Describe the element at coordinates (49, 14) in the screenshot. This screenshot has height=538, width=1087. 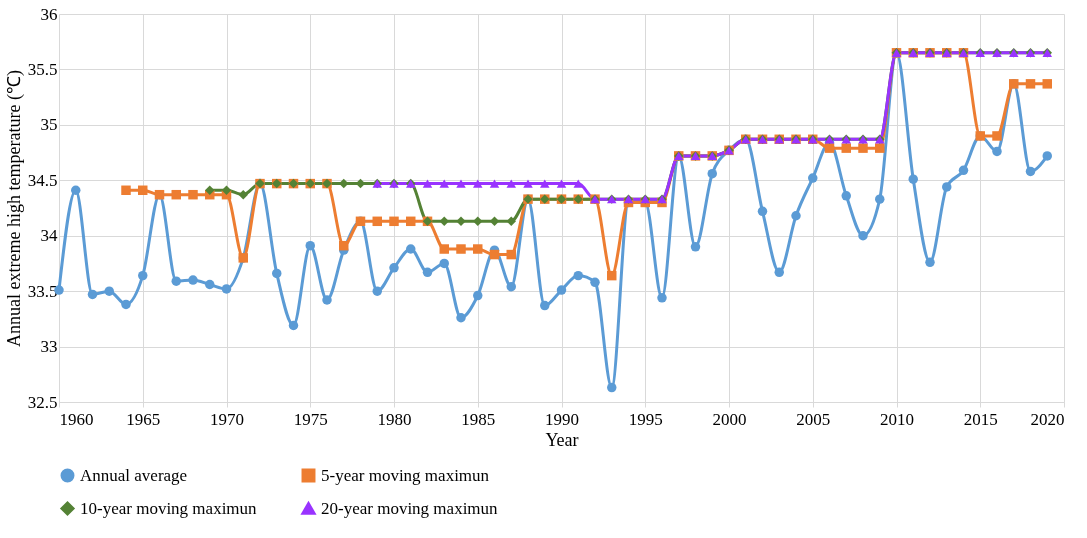
I see `y-tick-label: 36` at that location.